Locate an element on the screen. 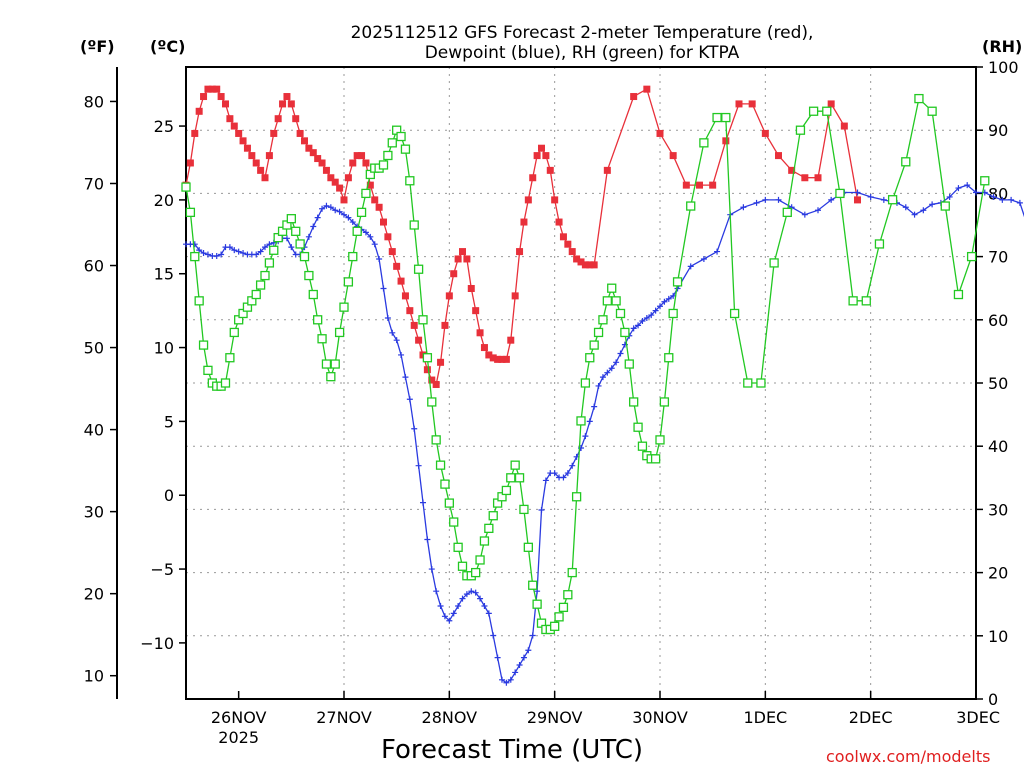 This screenshot has width=1024, height=768. celsius-tick-label: 25 is located at coordinates (164, 126).